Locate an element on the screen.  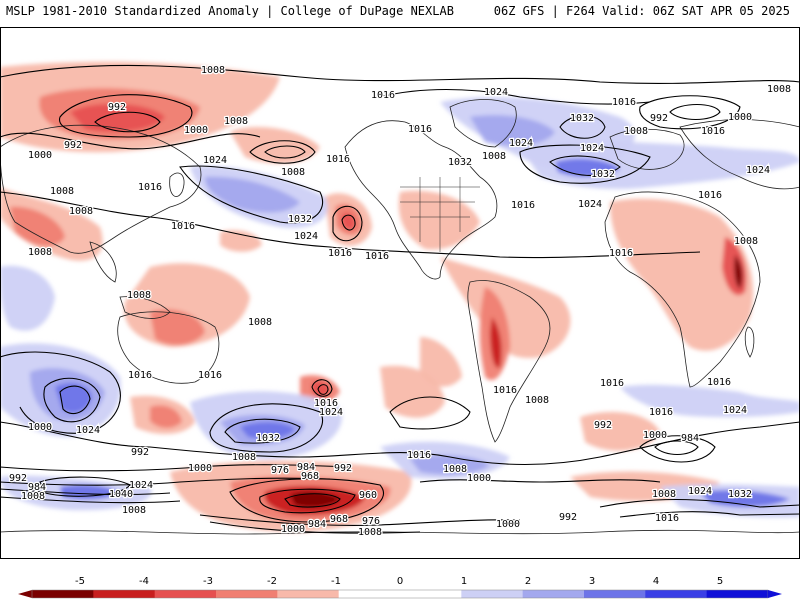
anomaly-region-neg4 is located at coordinates (496, 342).